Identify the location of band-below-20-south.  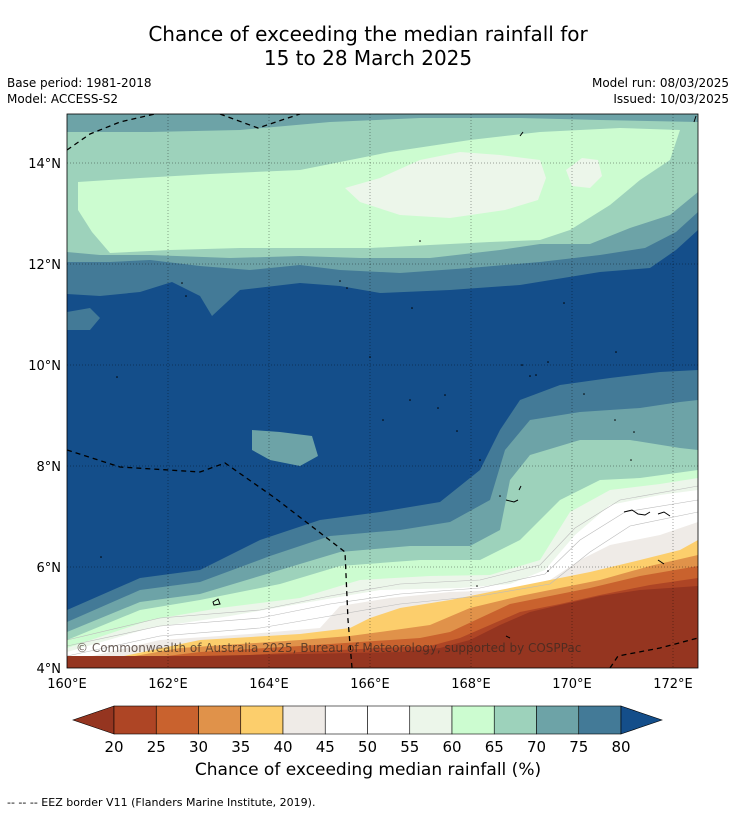
(382, 627).